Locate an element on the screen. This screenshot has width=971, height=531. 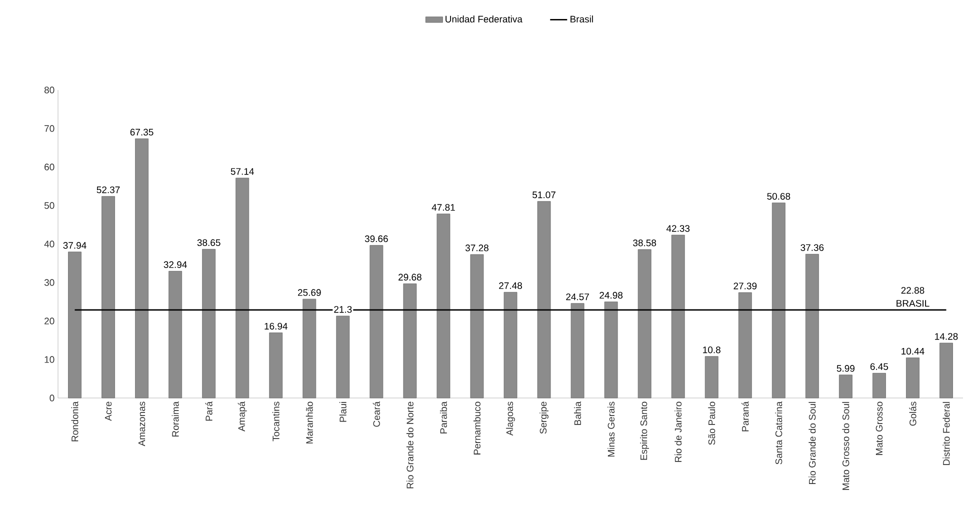
data-label: 57.14 is located at coordinates (242, 171).